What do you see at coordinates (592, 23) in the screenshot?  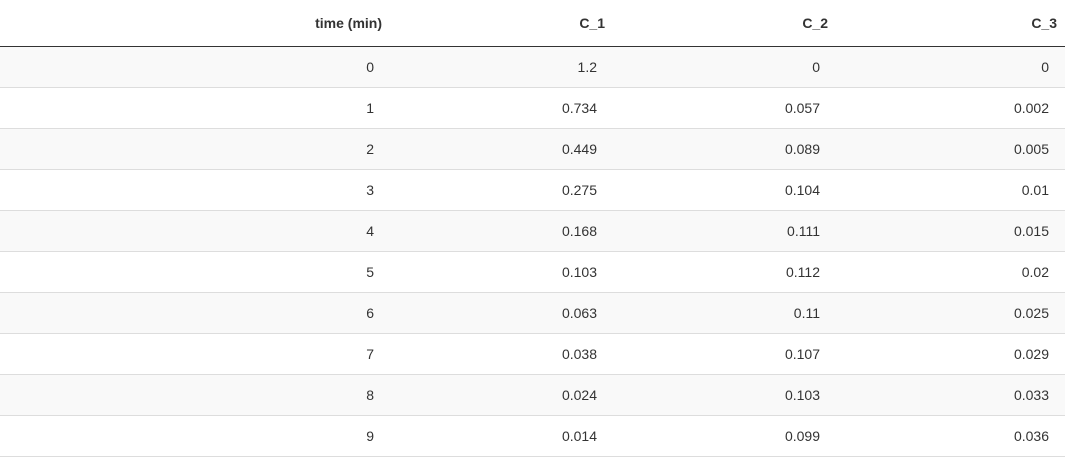 I see `column-header-label: C_1` at bounding box center [592, 23].